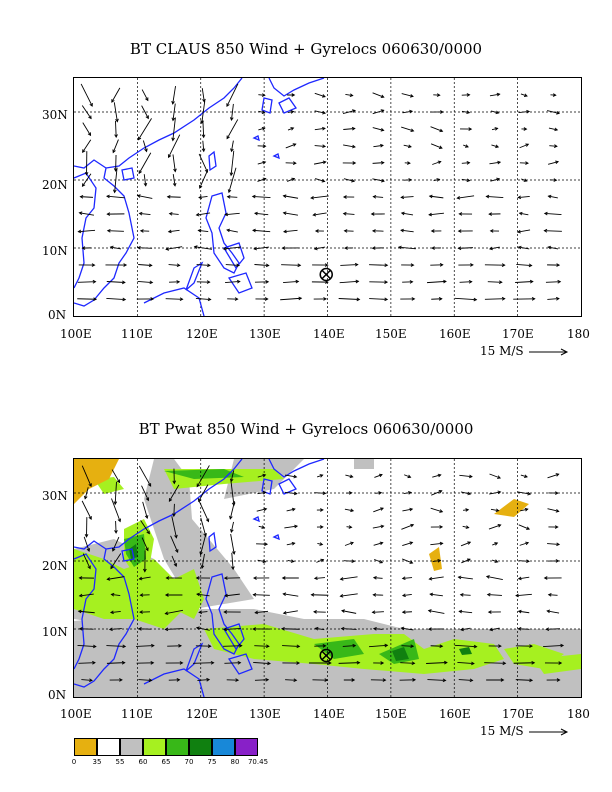 The height and width of the screenshot is (792, 612). Describe the element at coordinates (455, 714) in the screenshot. I see `bottom-lon-label-160e: 160E` at that location.